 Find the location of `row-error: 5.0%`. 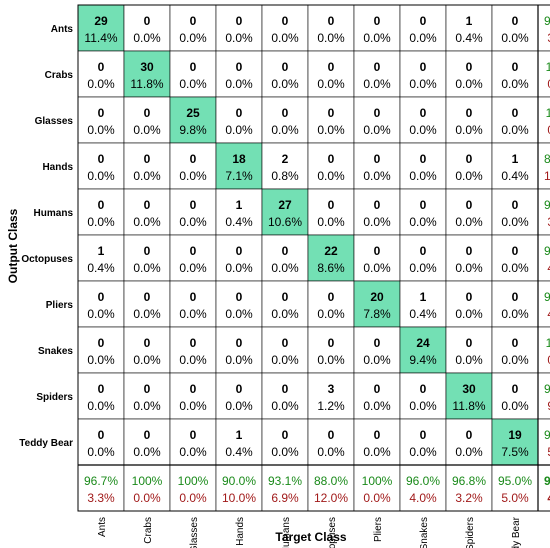

row-error: 5.0% is located at coordinates (548, 452).